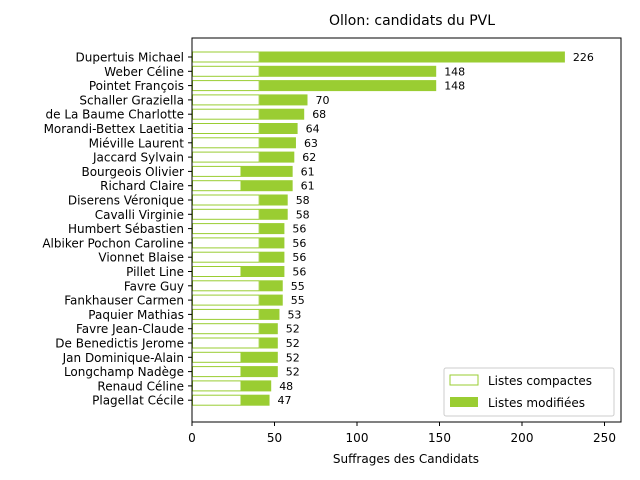 The height and width of the screenshot is (480, 640). What do you see at coordinates (529, 392) in the screenshot?
I see `legend: Listes compactes Listes modifiées` at bounding box center [529, 392].